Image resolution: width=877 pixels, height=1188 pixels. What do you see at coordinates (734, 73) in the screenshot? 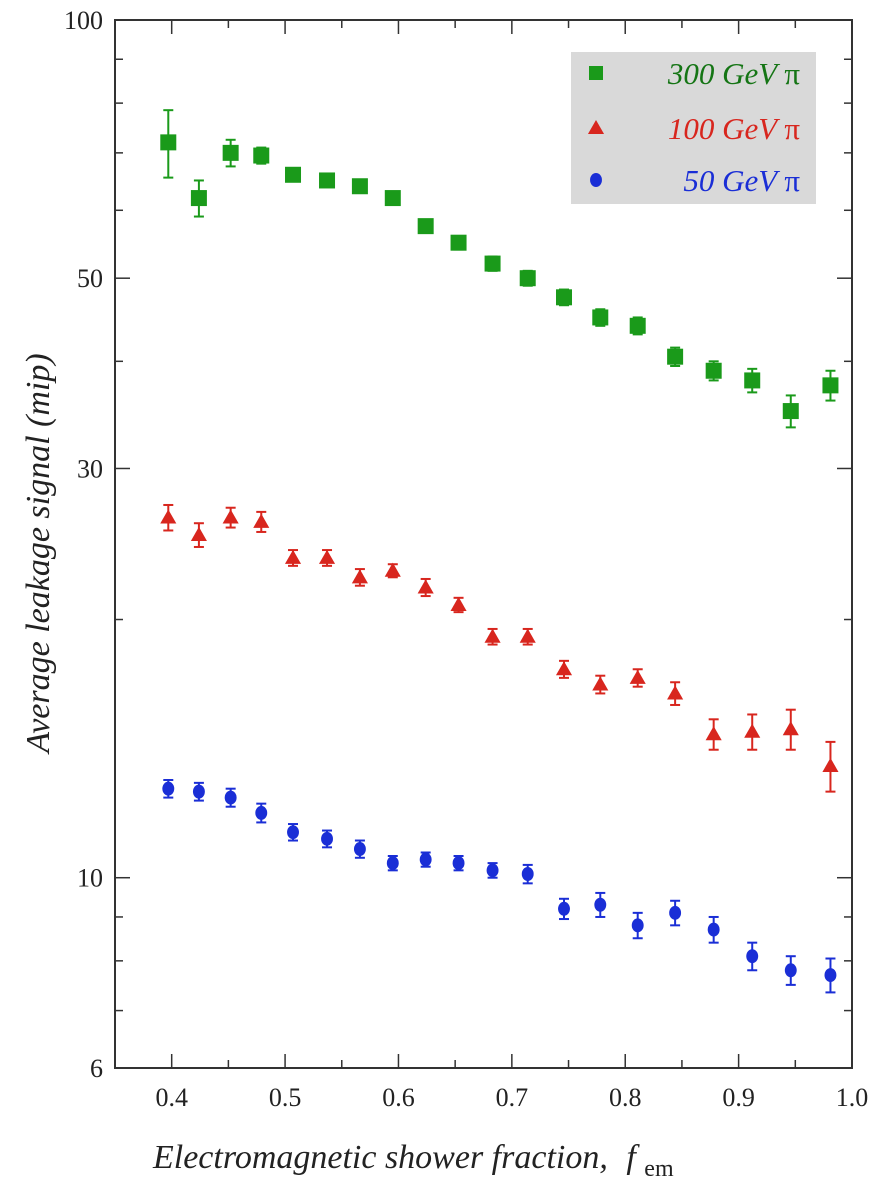
I see `legend-label: 300 GeV π` at bounding box center [734, 73].